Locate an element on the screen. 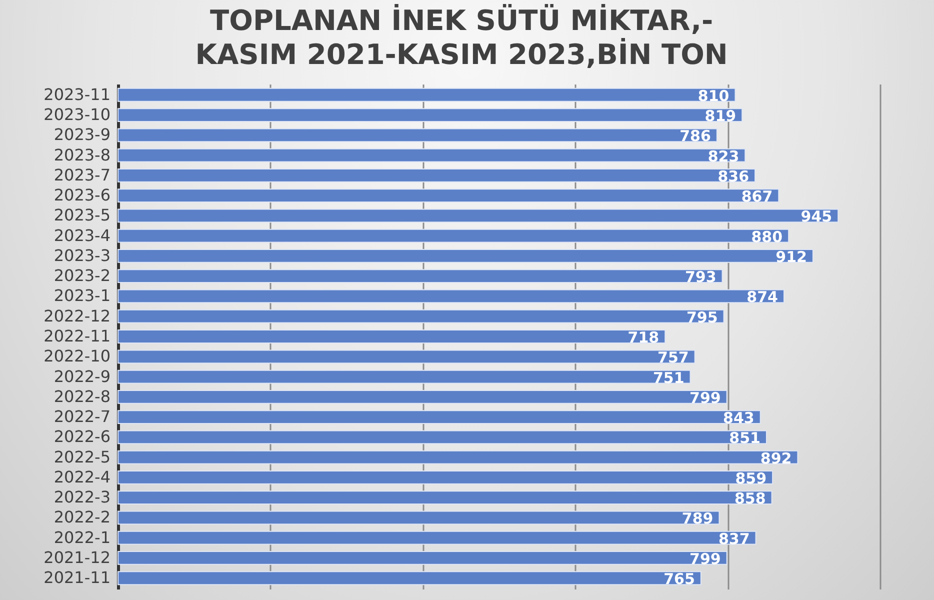 The height and width of the screenshot is (600, 934). y-tick-label: 2023-10 is located at coordinates (77, 114).